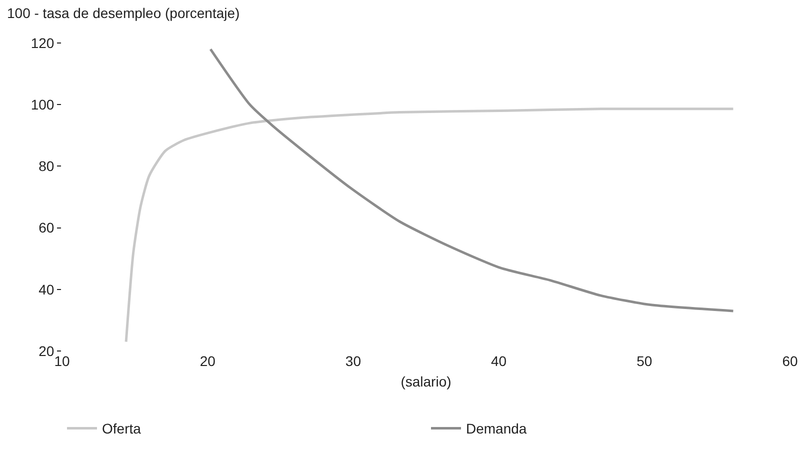  I want to click on y-tick-label: 40, so click(46, 289).